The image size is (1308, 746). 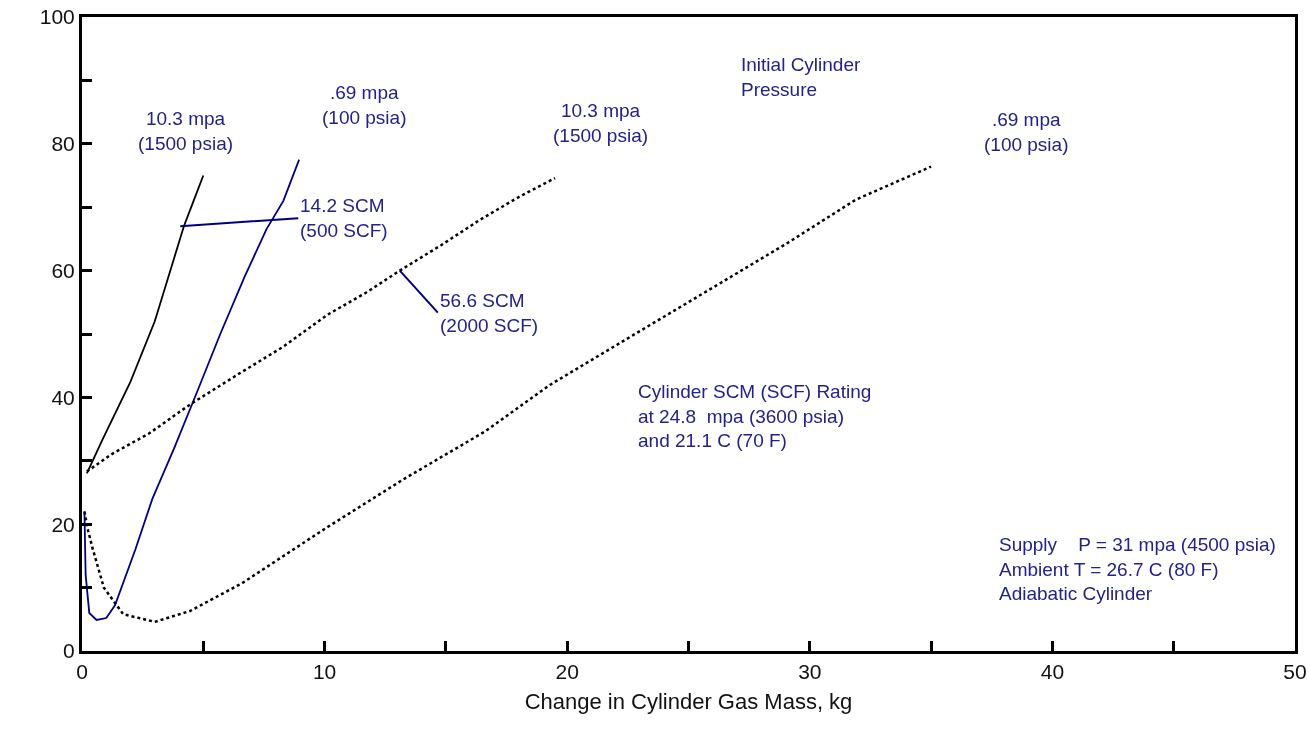 I want to click on x-tick-label: 20, so click(x=567, y=672).